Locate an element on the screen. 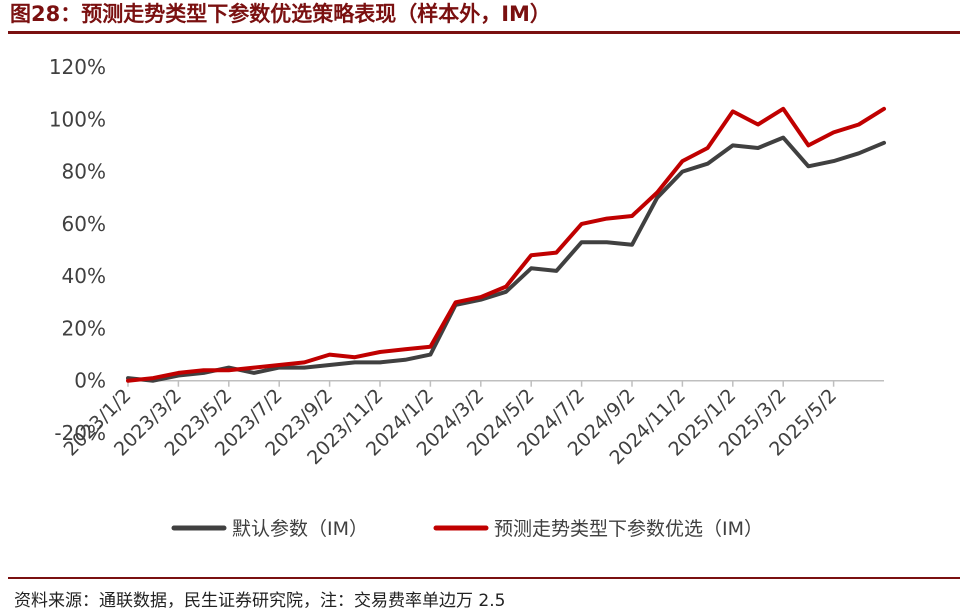 Image resolution: width=968 pixels, height=611 pixels. y-tick-label: 20% is located at coordinates (84, 328).